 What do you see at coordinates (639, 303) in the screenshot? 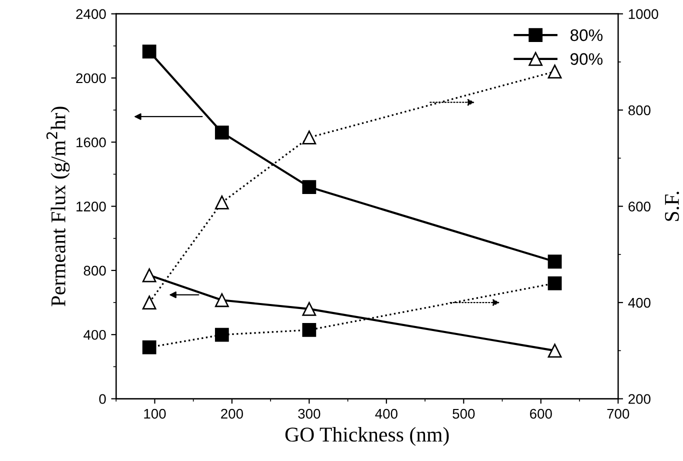
I see `y2-tick-label: 400` at bounding box center [639, 303].